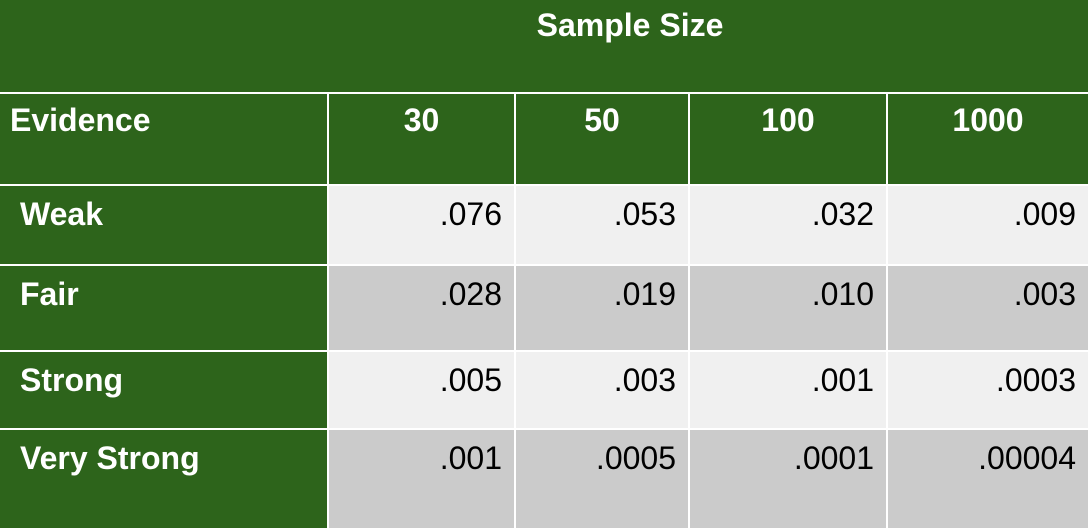 The height and width of the screenshot is (528, 1088). Describe the element at coordinates (163, 479) in the screenshot. I see `row-label-very-strong: Very Strong` at that location.